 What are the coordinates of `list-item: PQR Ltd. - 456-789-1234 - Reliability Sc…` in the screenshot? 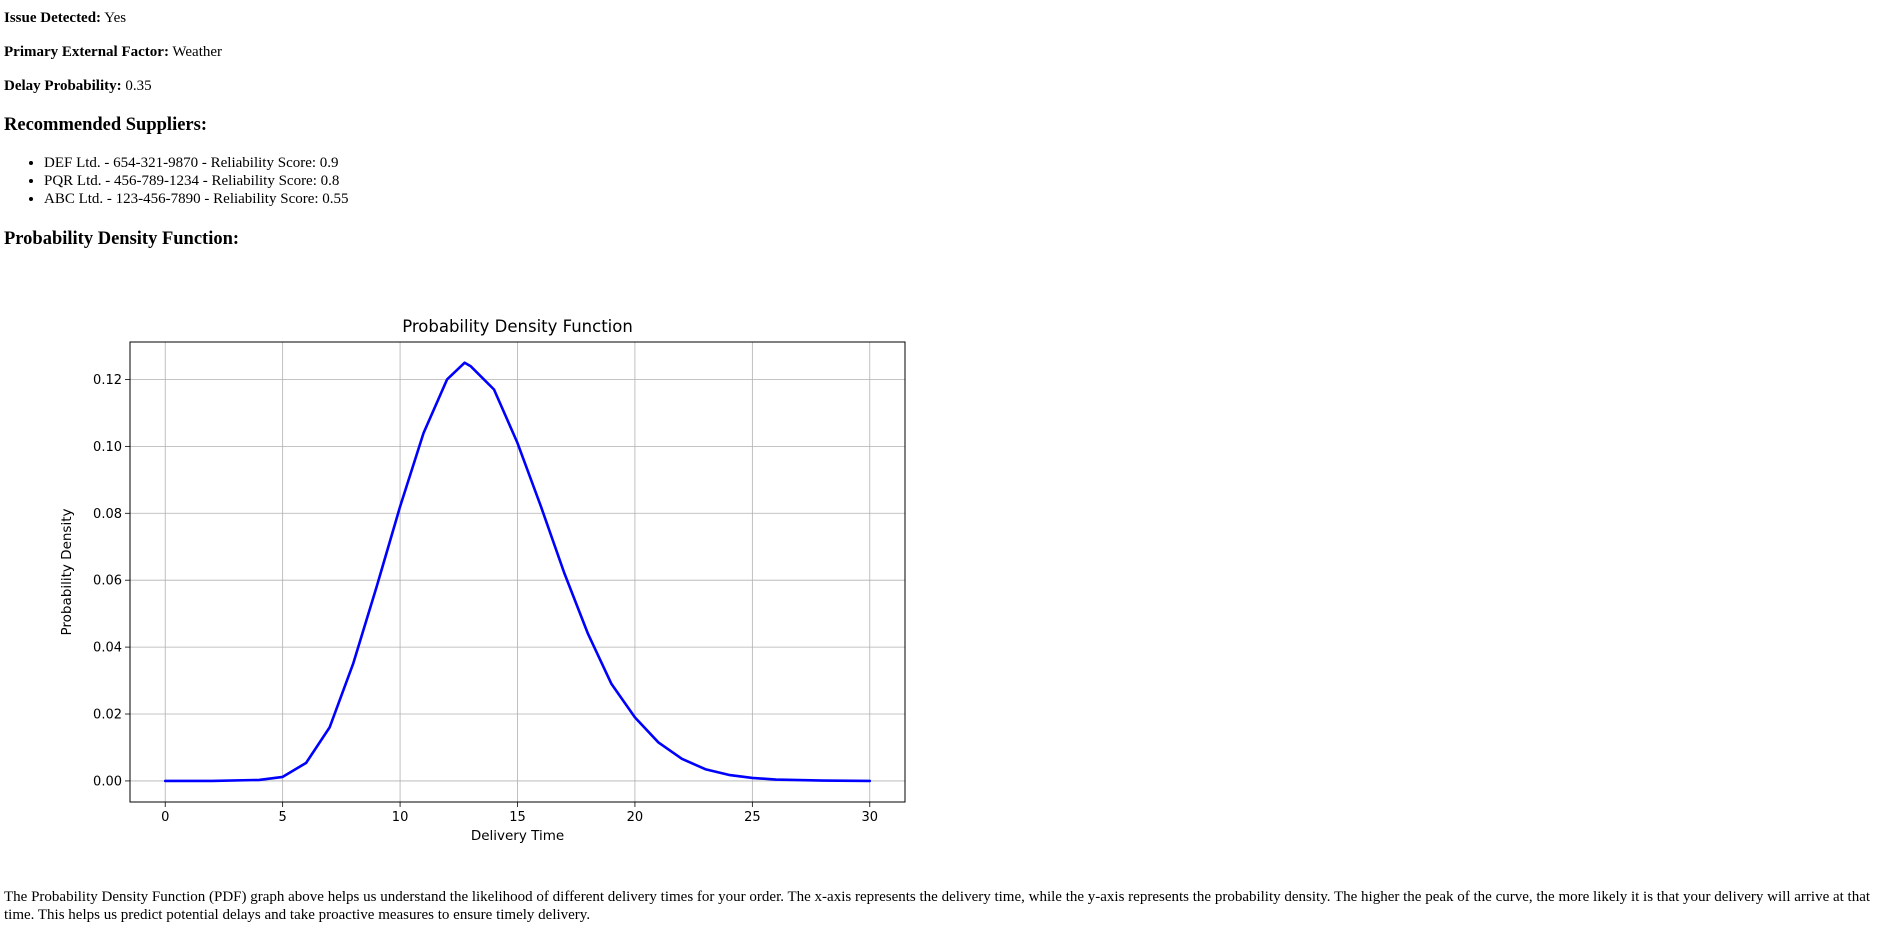 It's located at (196, 181).